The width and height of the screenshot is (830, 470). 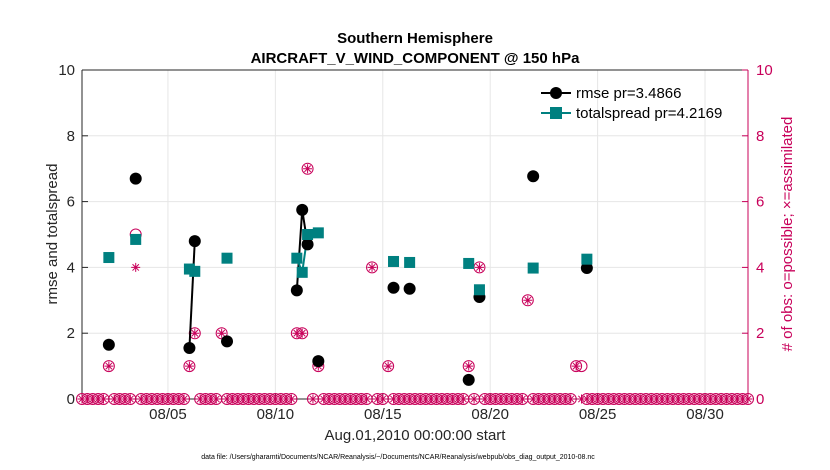 I want to click on x-tick-label: 08/20, so click(x=490, y=414).